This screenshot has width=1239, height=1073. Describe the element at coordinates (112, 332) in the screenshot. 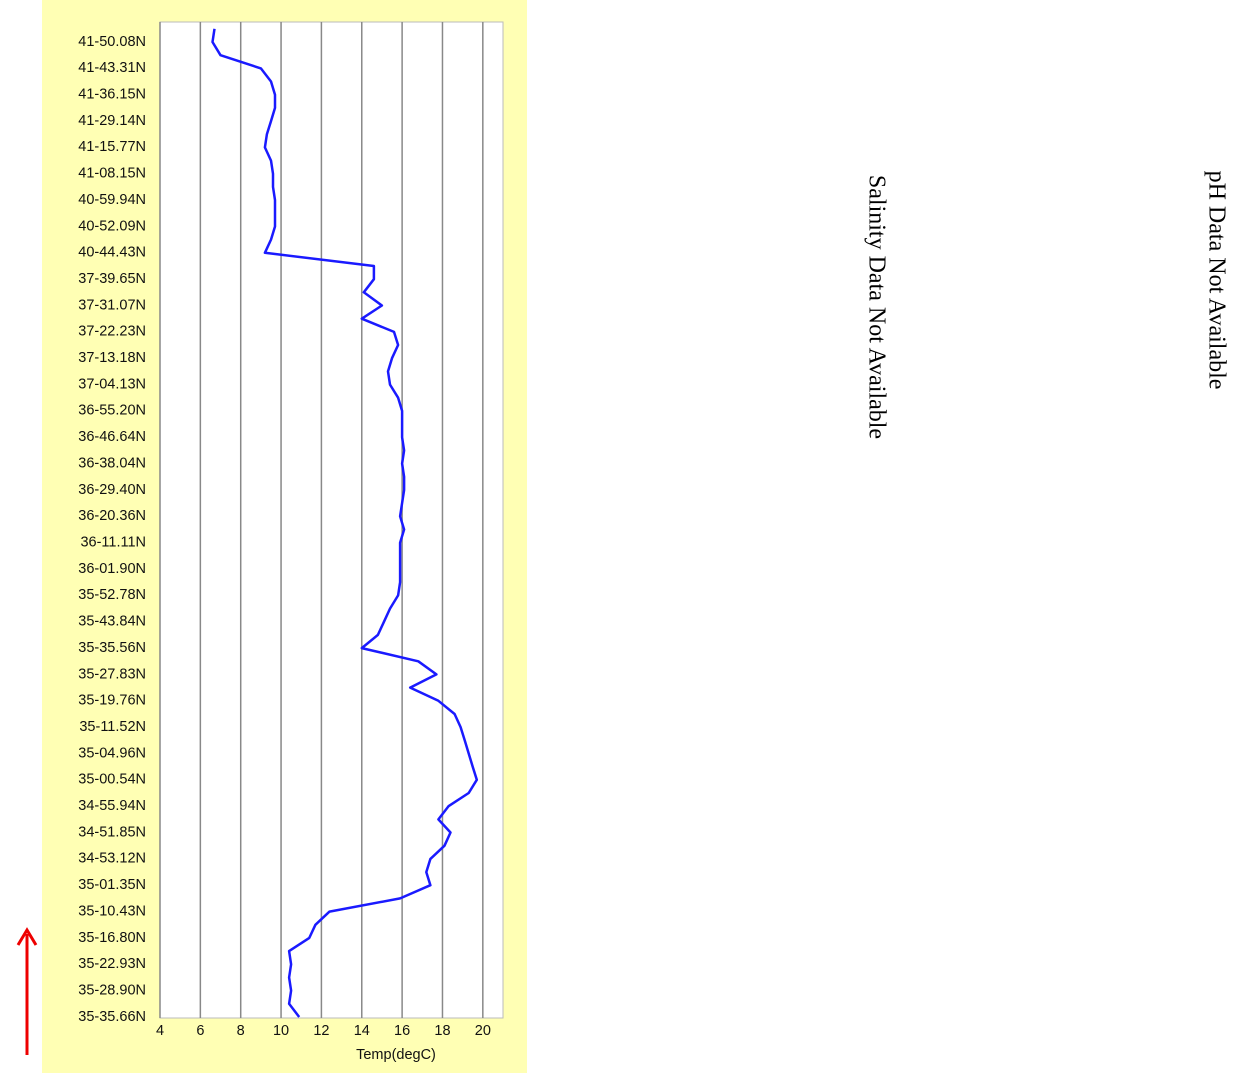

I see `y-tick-label: 37-22.23N` at that location.